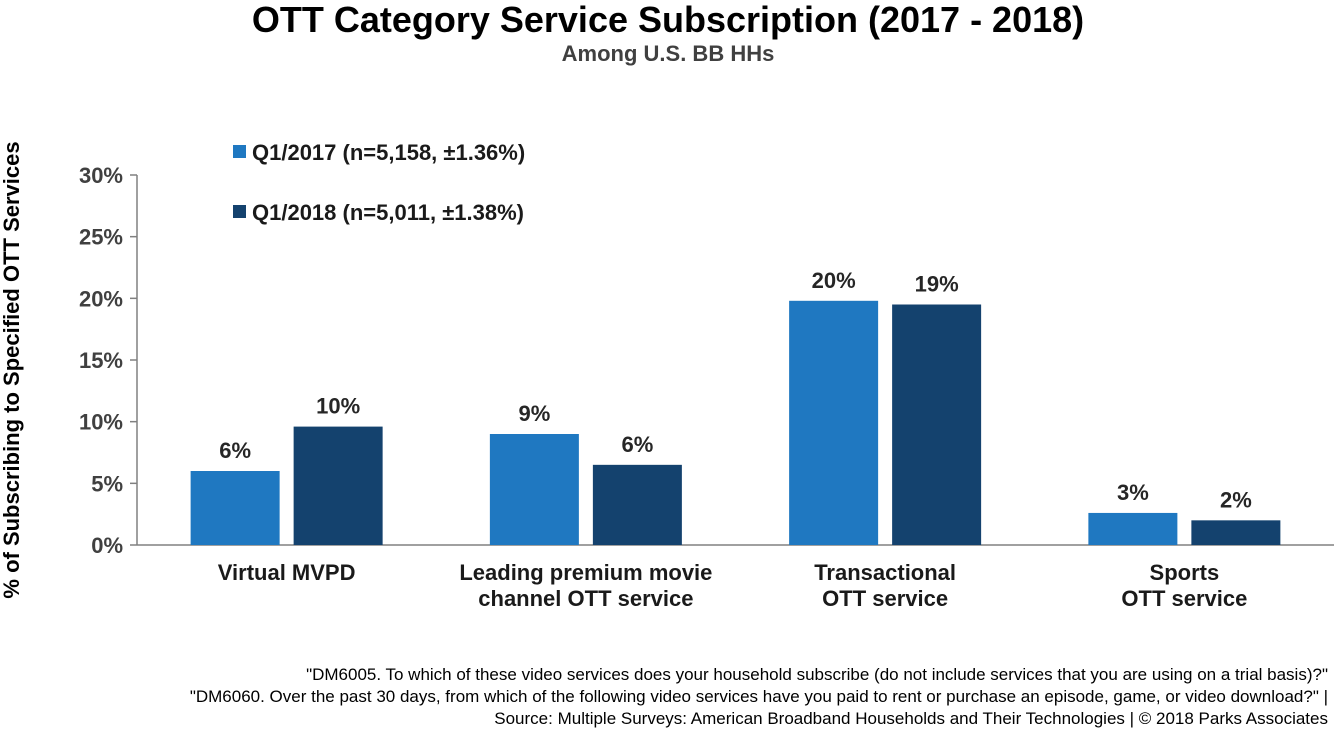 The image size is (1336, 737). Describe the element at coordinates (107, 545) in the screenshot. I see `y-tick-label: 0%` at that location.